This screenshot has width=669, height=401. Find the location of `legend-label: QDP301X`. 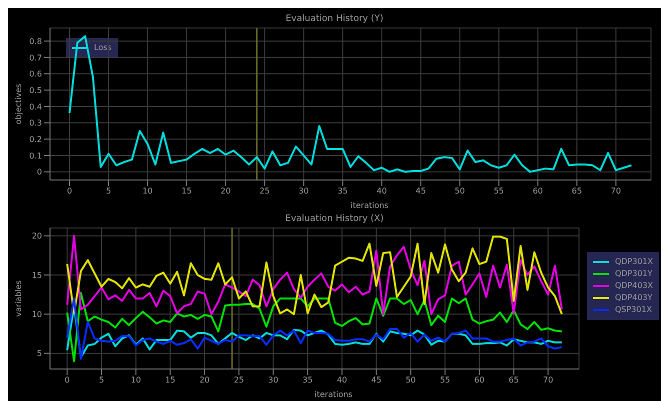

legend-label: QDP301X is located at coordinates (633, 262).